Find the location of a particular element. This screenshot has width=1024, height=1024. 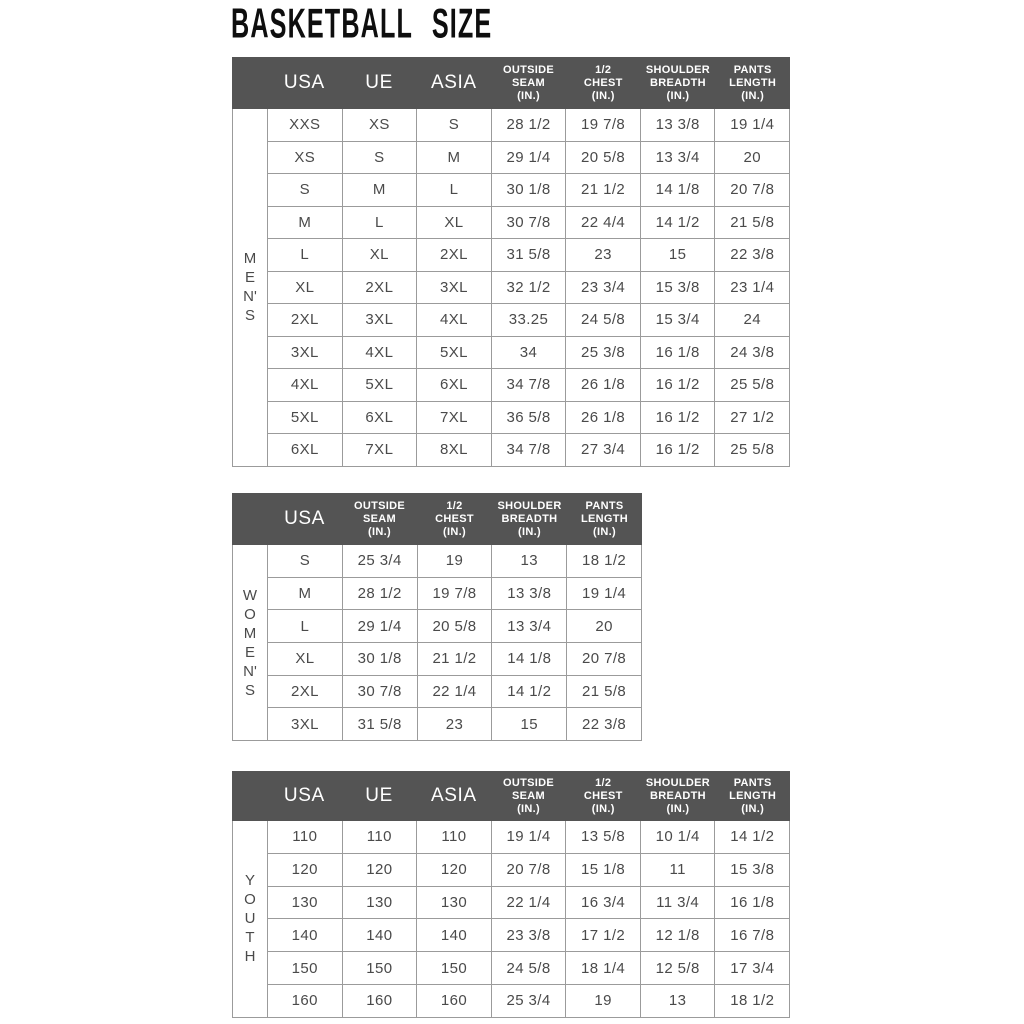

table-cell: 30 7/8 is located at coordinates (529, 222).